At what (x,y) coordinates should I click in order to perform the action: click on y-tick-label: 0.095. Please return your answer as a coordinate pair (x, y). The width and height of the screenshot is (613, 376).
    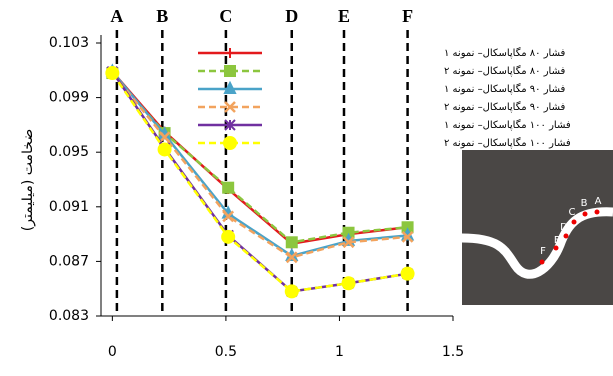
    Looking at the image, I should click on (69, 152).